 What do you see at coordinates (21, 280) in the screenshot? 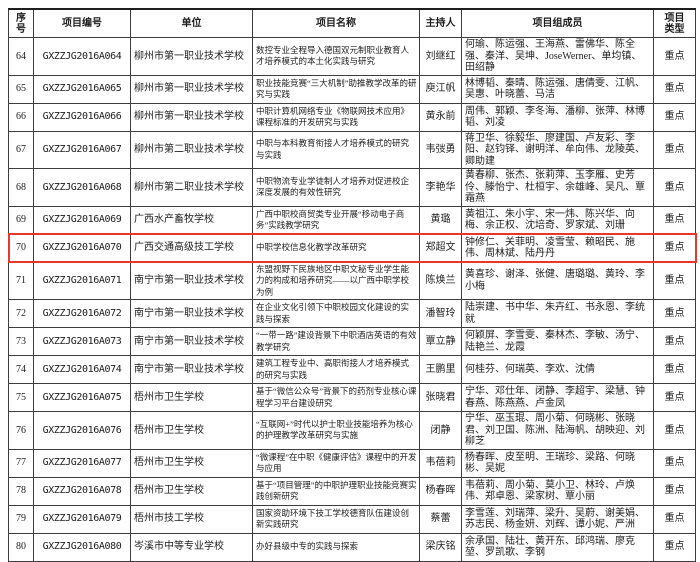
I see `cell-serial: 71` at bounding box center [21, 280].